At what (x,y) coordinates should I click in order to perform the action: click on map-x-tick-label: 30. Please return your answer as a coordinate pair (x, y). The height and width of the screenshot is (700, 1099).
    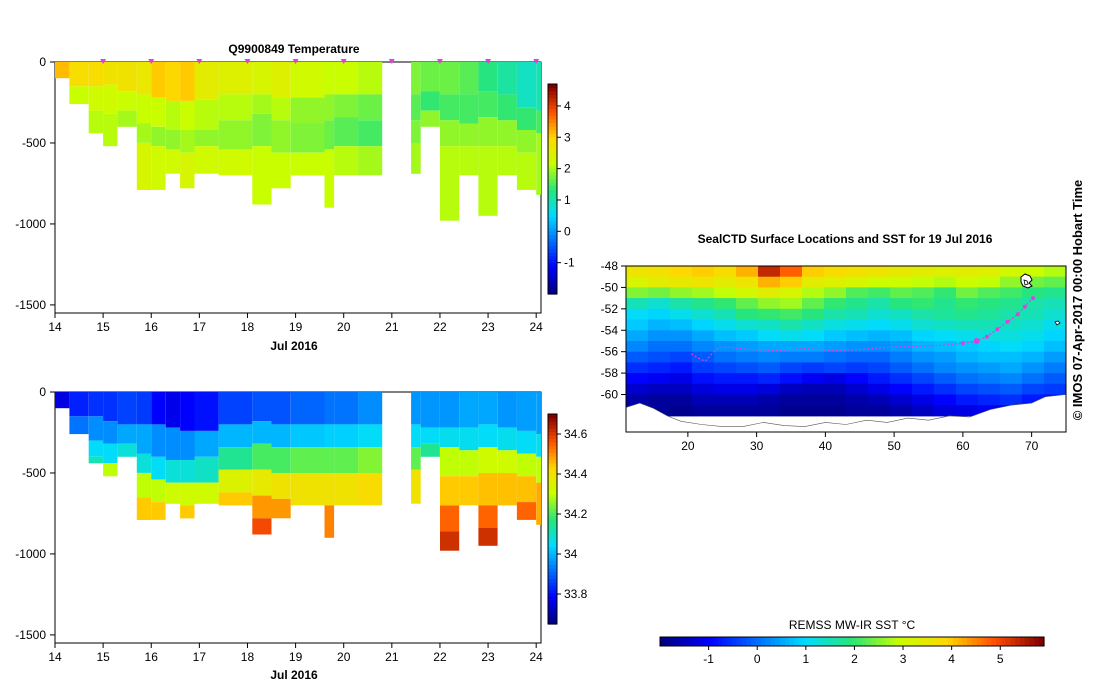
    Looking at the image, I should click on (757, 446).